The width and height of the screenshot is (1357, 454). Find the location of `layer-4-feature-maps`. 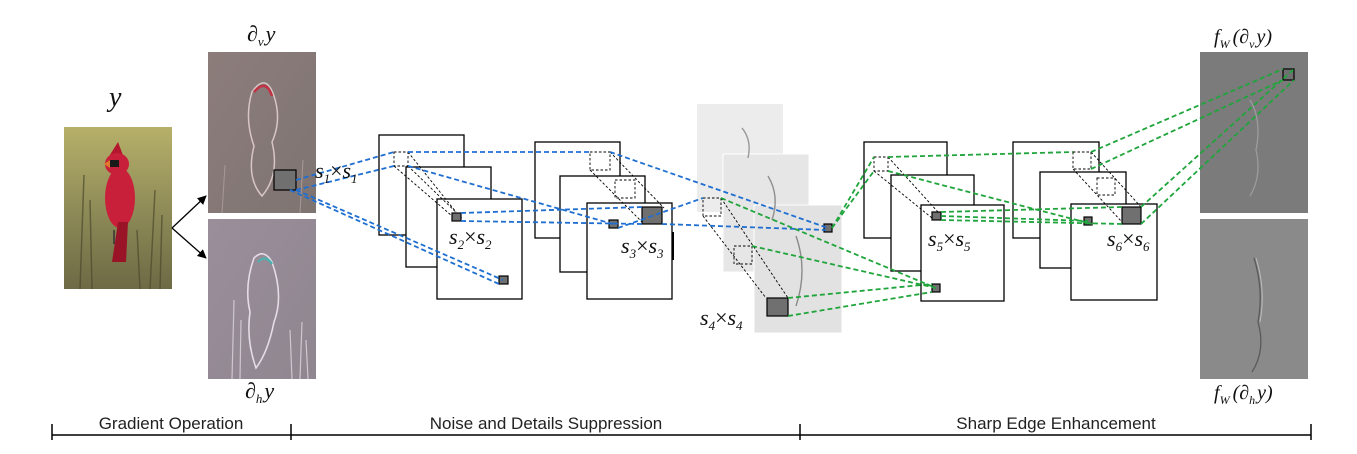

layer-4-feature-maps is located at coordinates (770, 219).